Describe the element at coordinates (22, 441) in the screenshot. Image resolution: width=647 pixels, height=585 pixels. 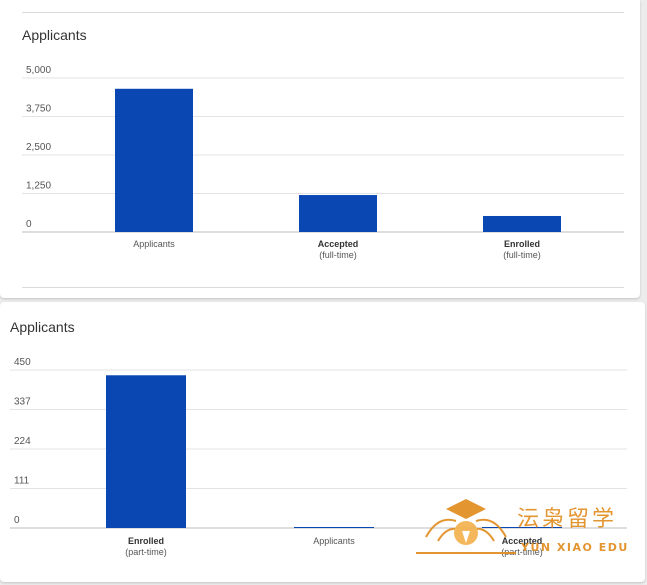
I see `y-tick-label: 224` at that location.